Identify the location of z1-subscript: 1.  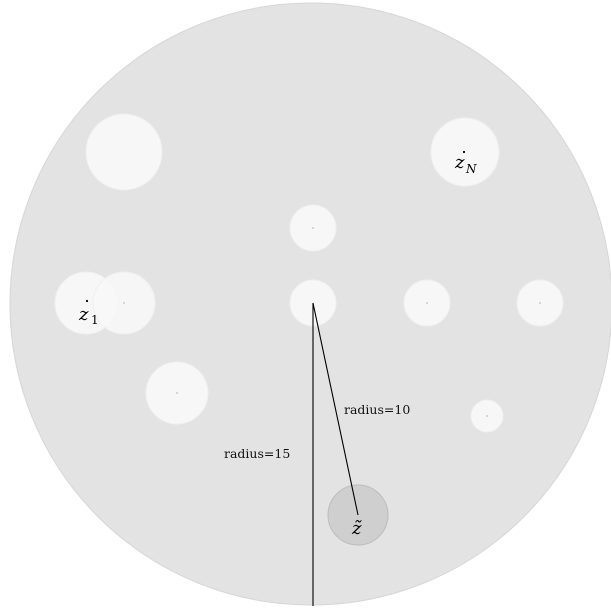
(95, 320).